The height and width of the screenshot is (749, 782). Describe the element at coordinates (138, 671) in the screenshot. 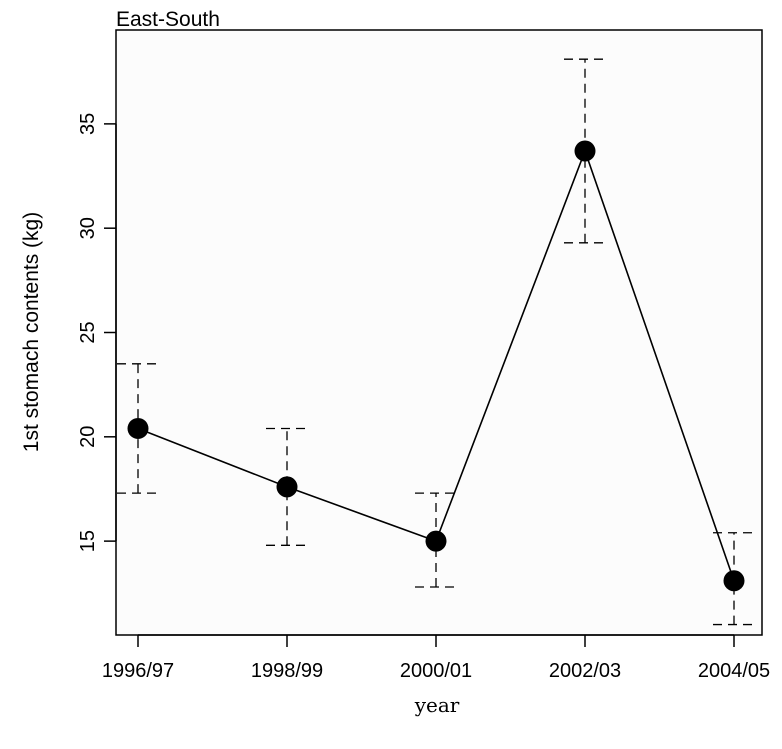

I see `x-tick-label: 1996/97` at that location.